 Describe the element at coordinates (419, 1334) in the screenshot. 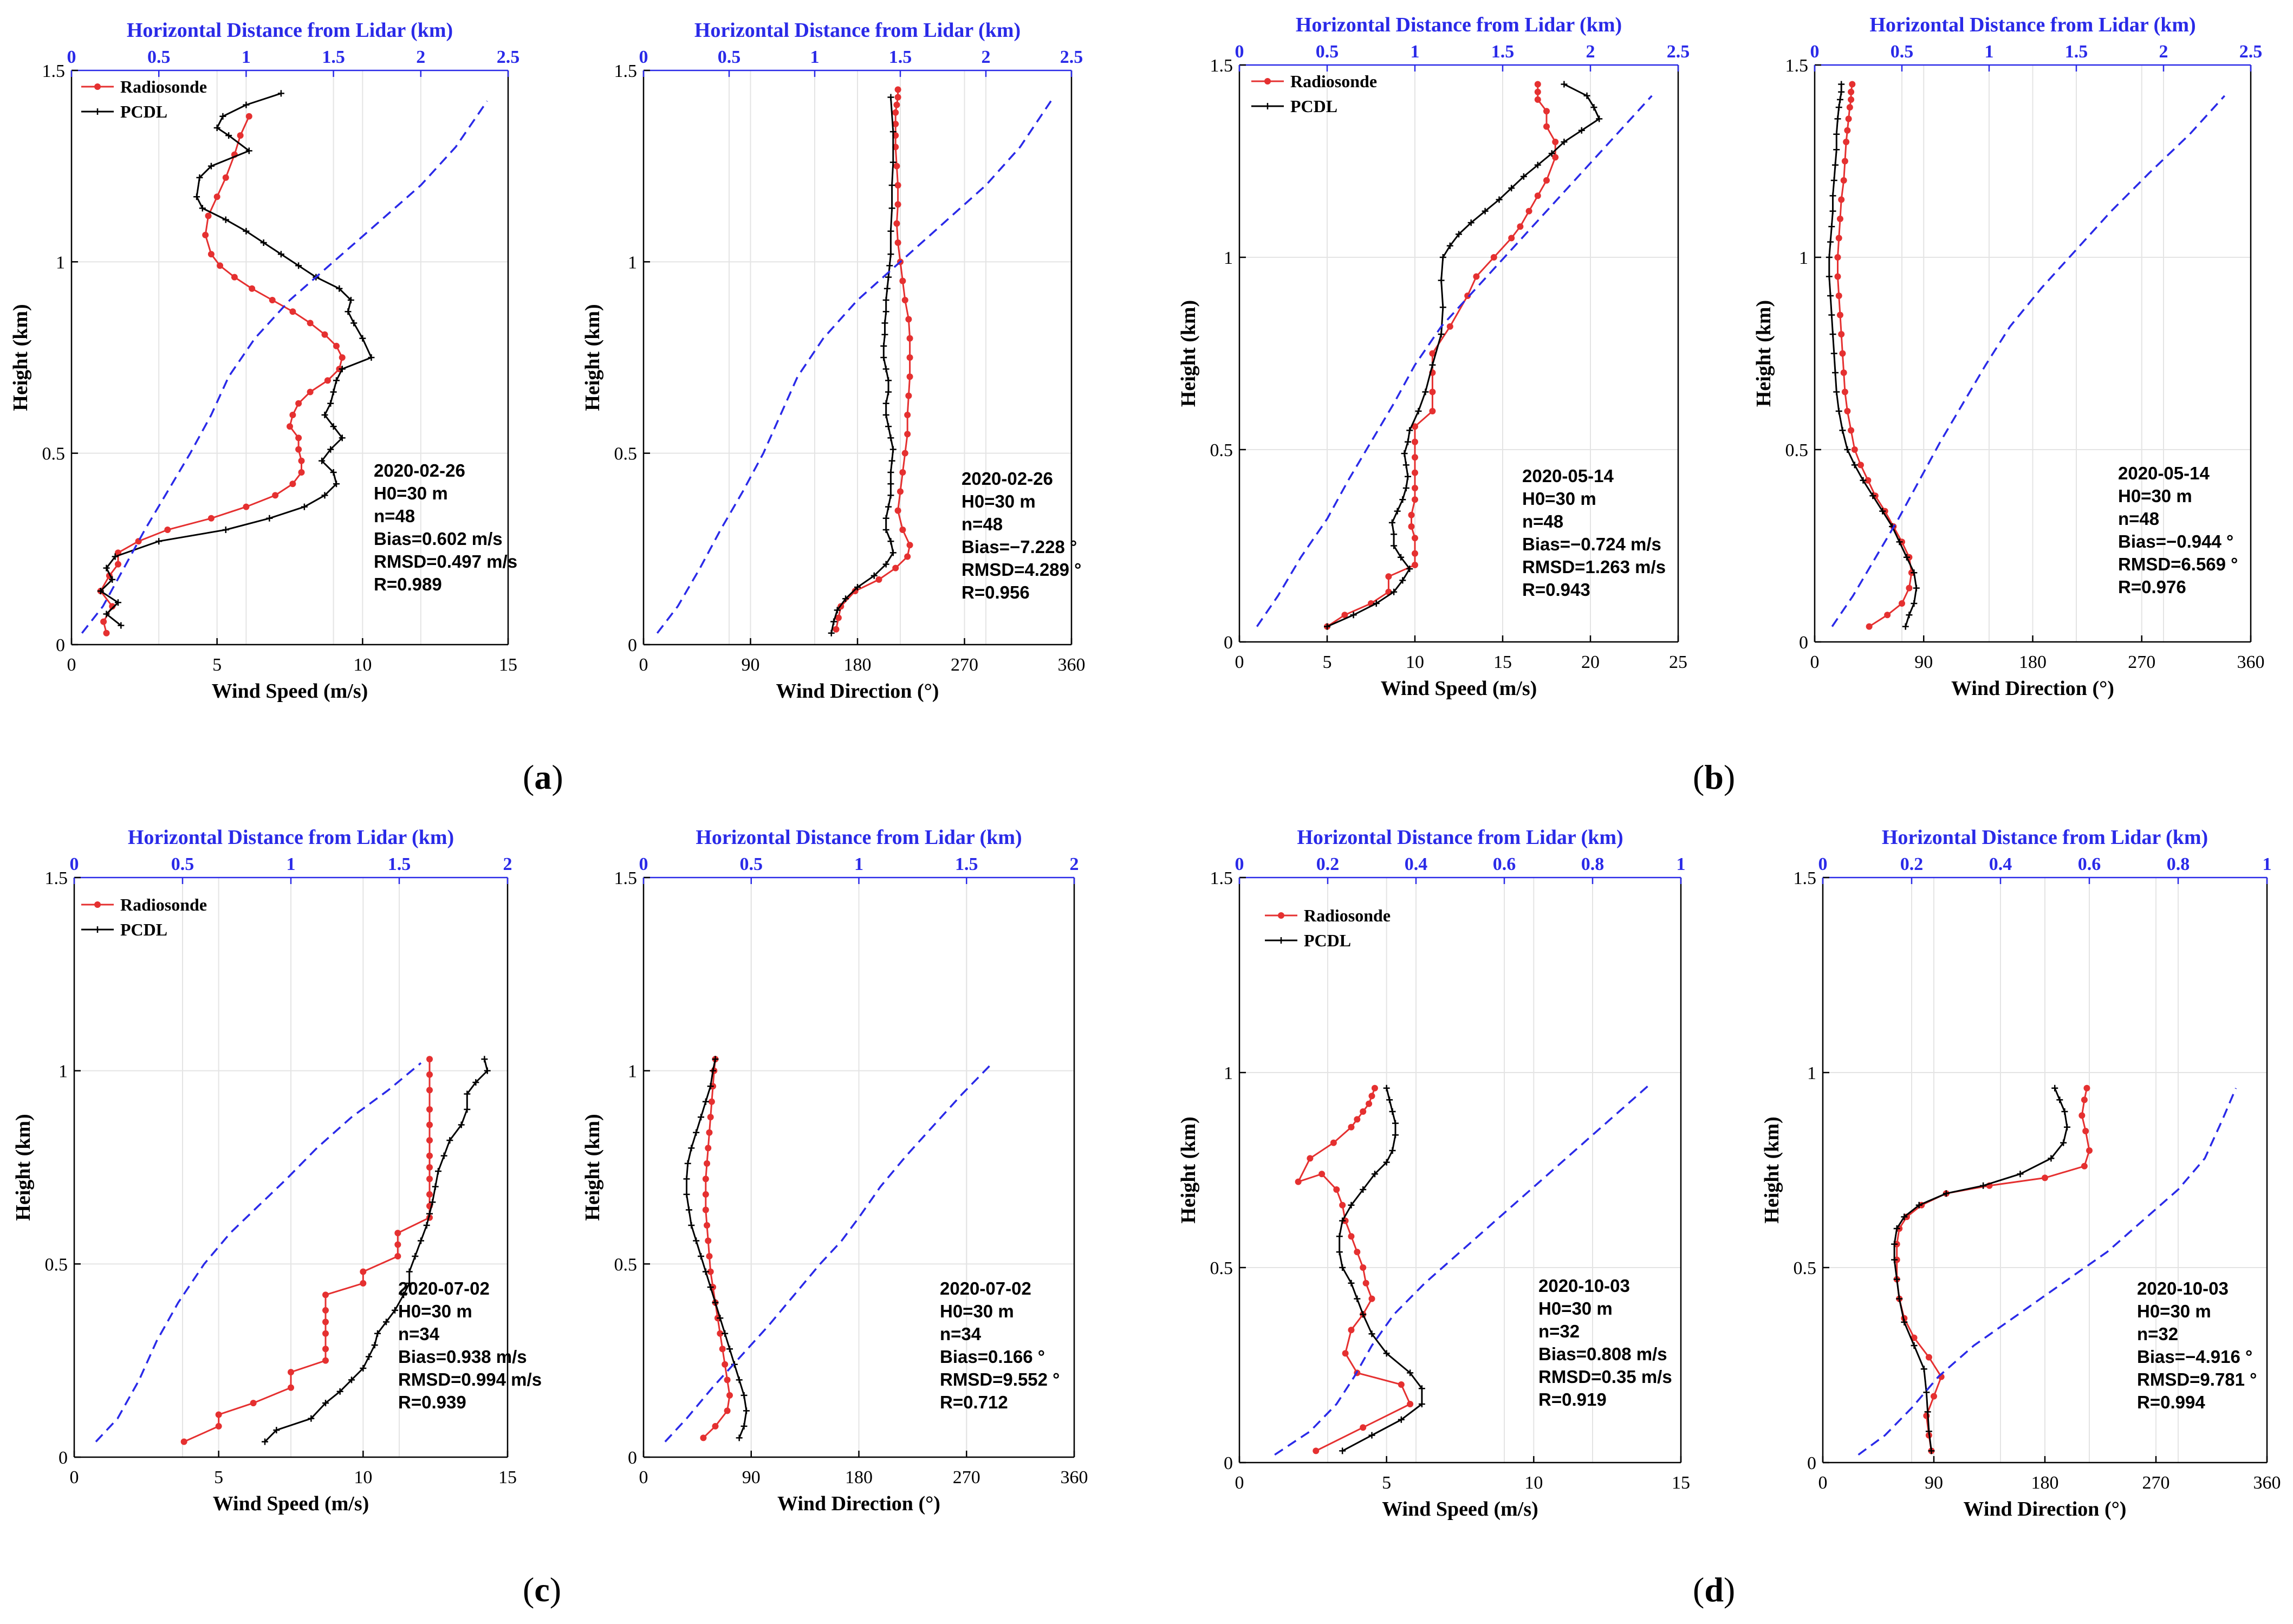

I see `stats-line: n=34` at that location.